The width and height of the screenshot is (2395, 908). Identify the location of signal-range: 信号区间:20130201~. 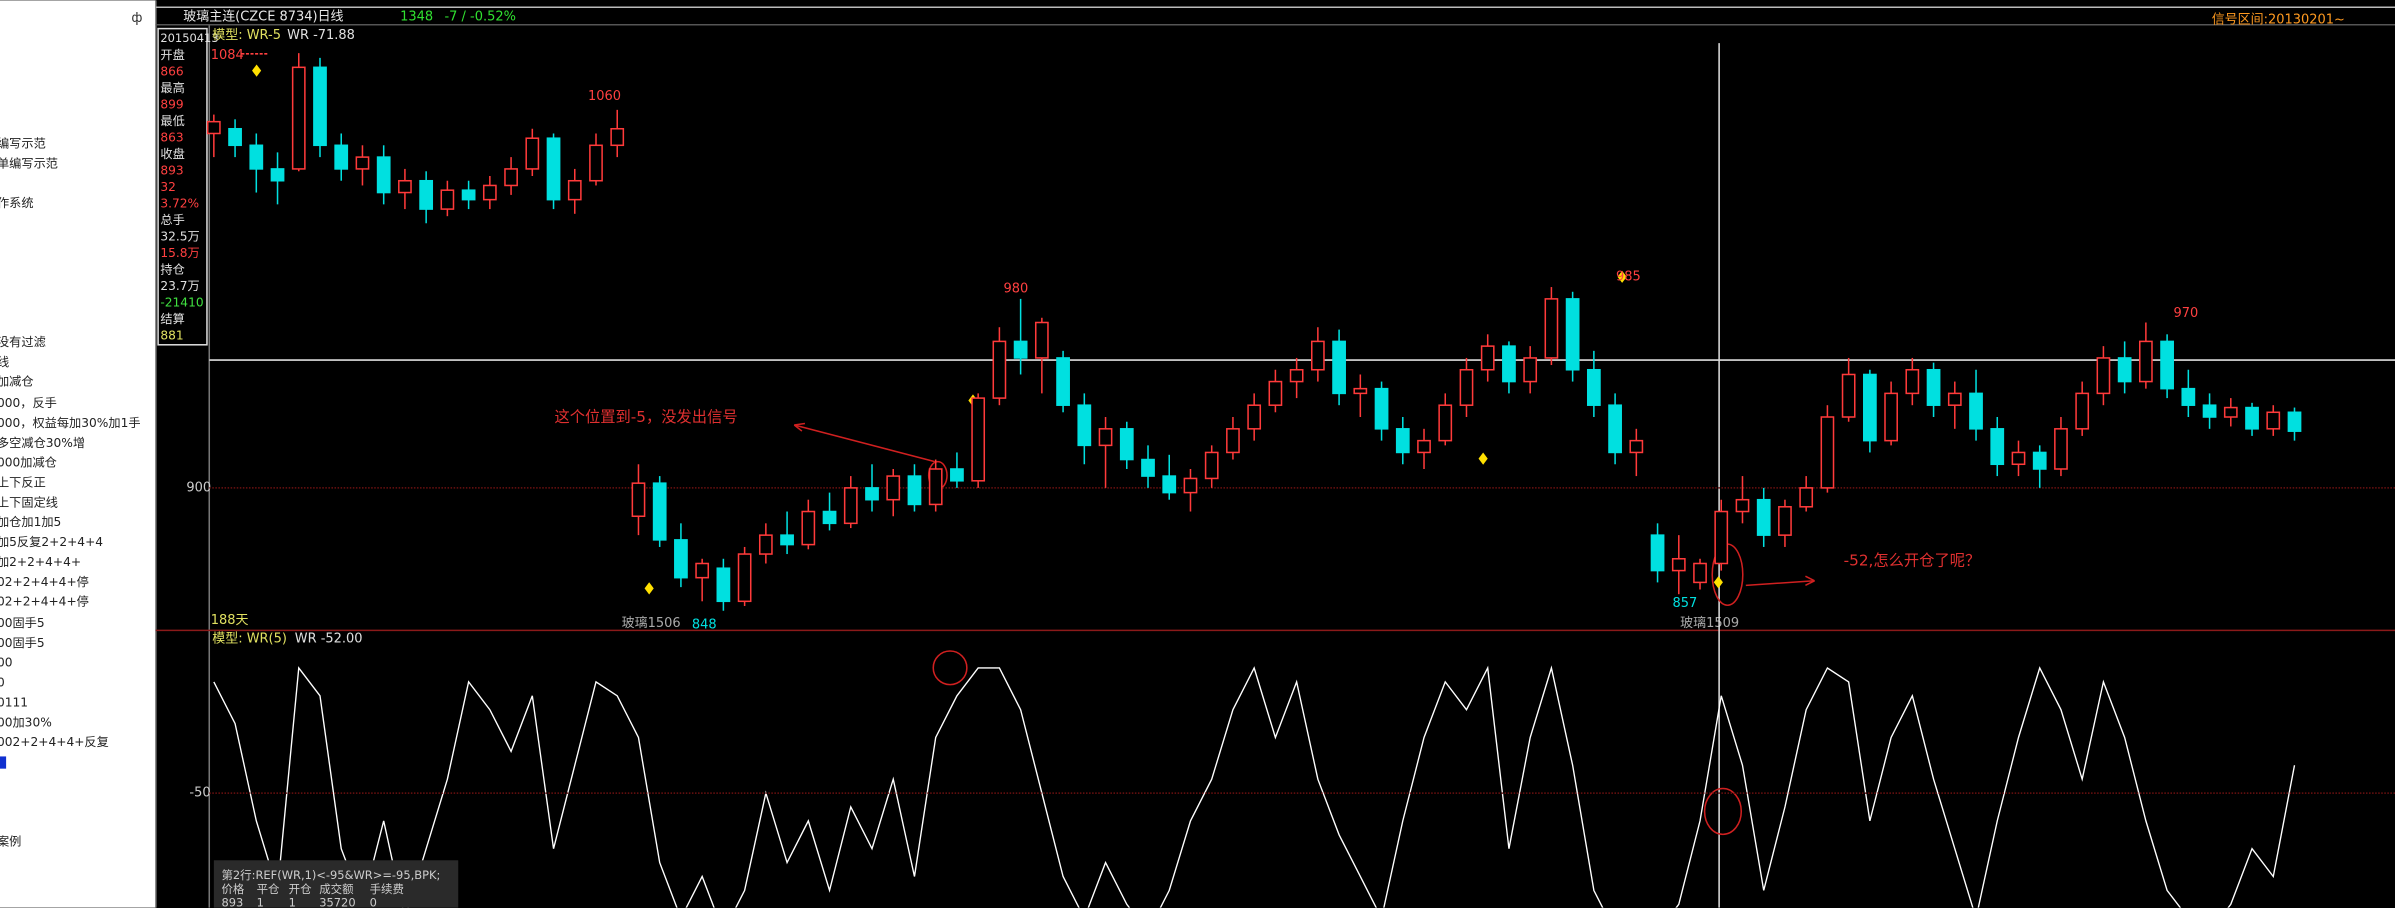
(2278, 20).